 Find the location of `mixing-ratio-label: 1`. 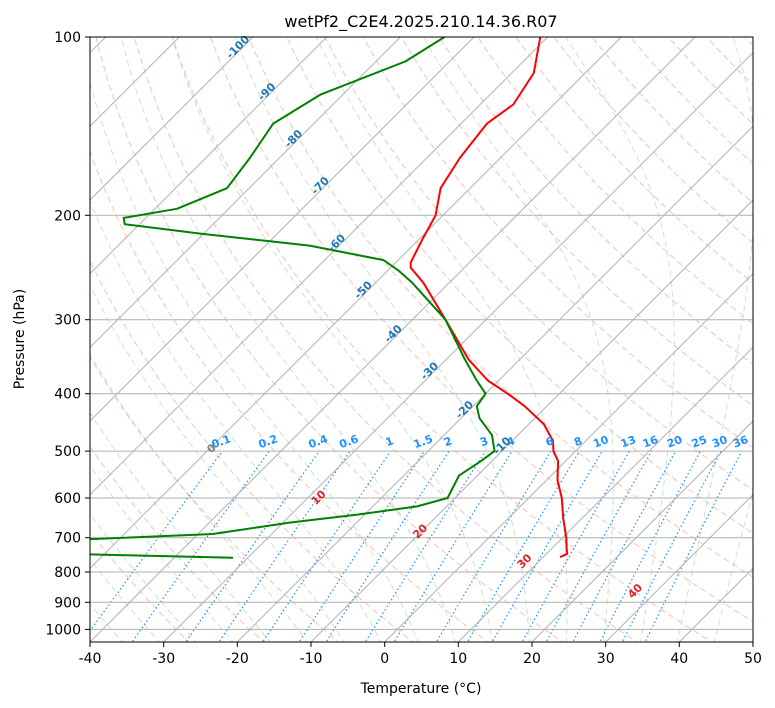

mixing-ratio-label: 1 is located at coordinates (390, 441).